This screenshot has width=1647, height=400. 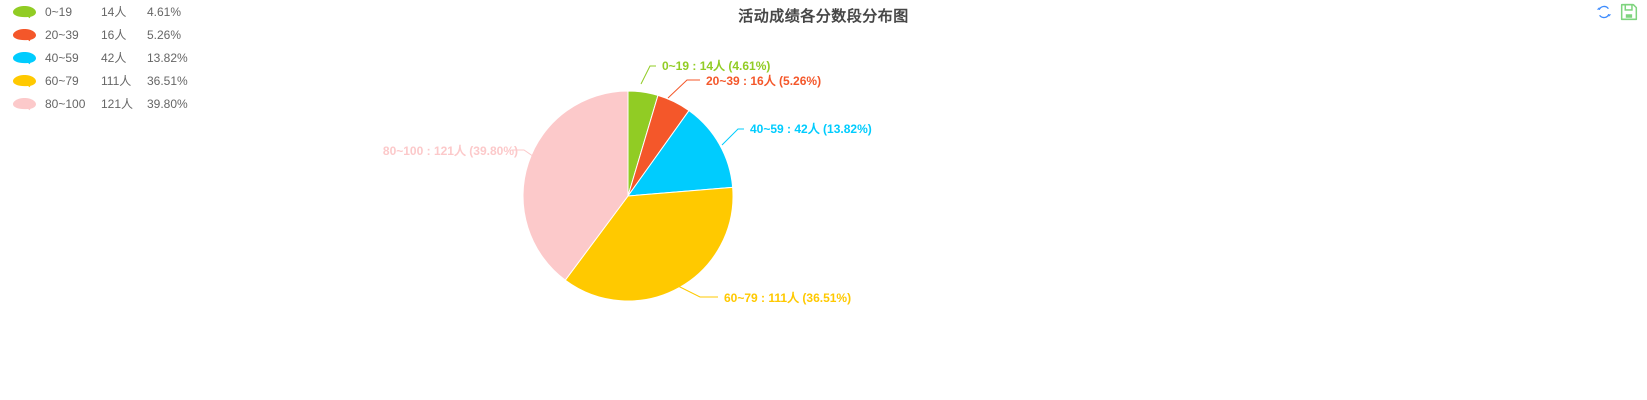 What do you see at coordinates (716, 65) in the screenshot?
I see `pie-label-0~19: 0~19 : 14人 (4.61%)` at bounding box center [716, 65].